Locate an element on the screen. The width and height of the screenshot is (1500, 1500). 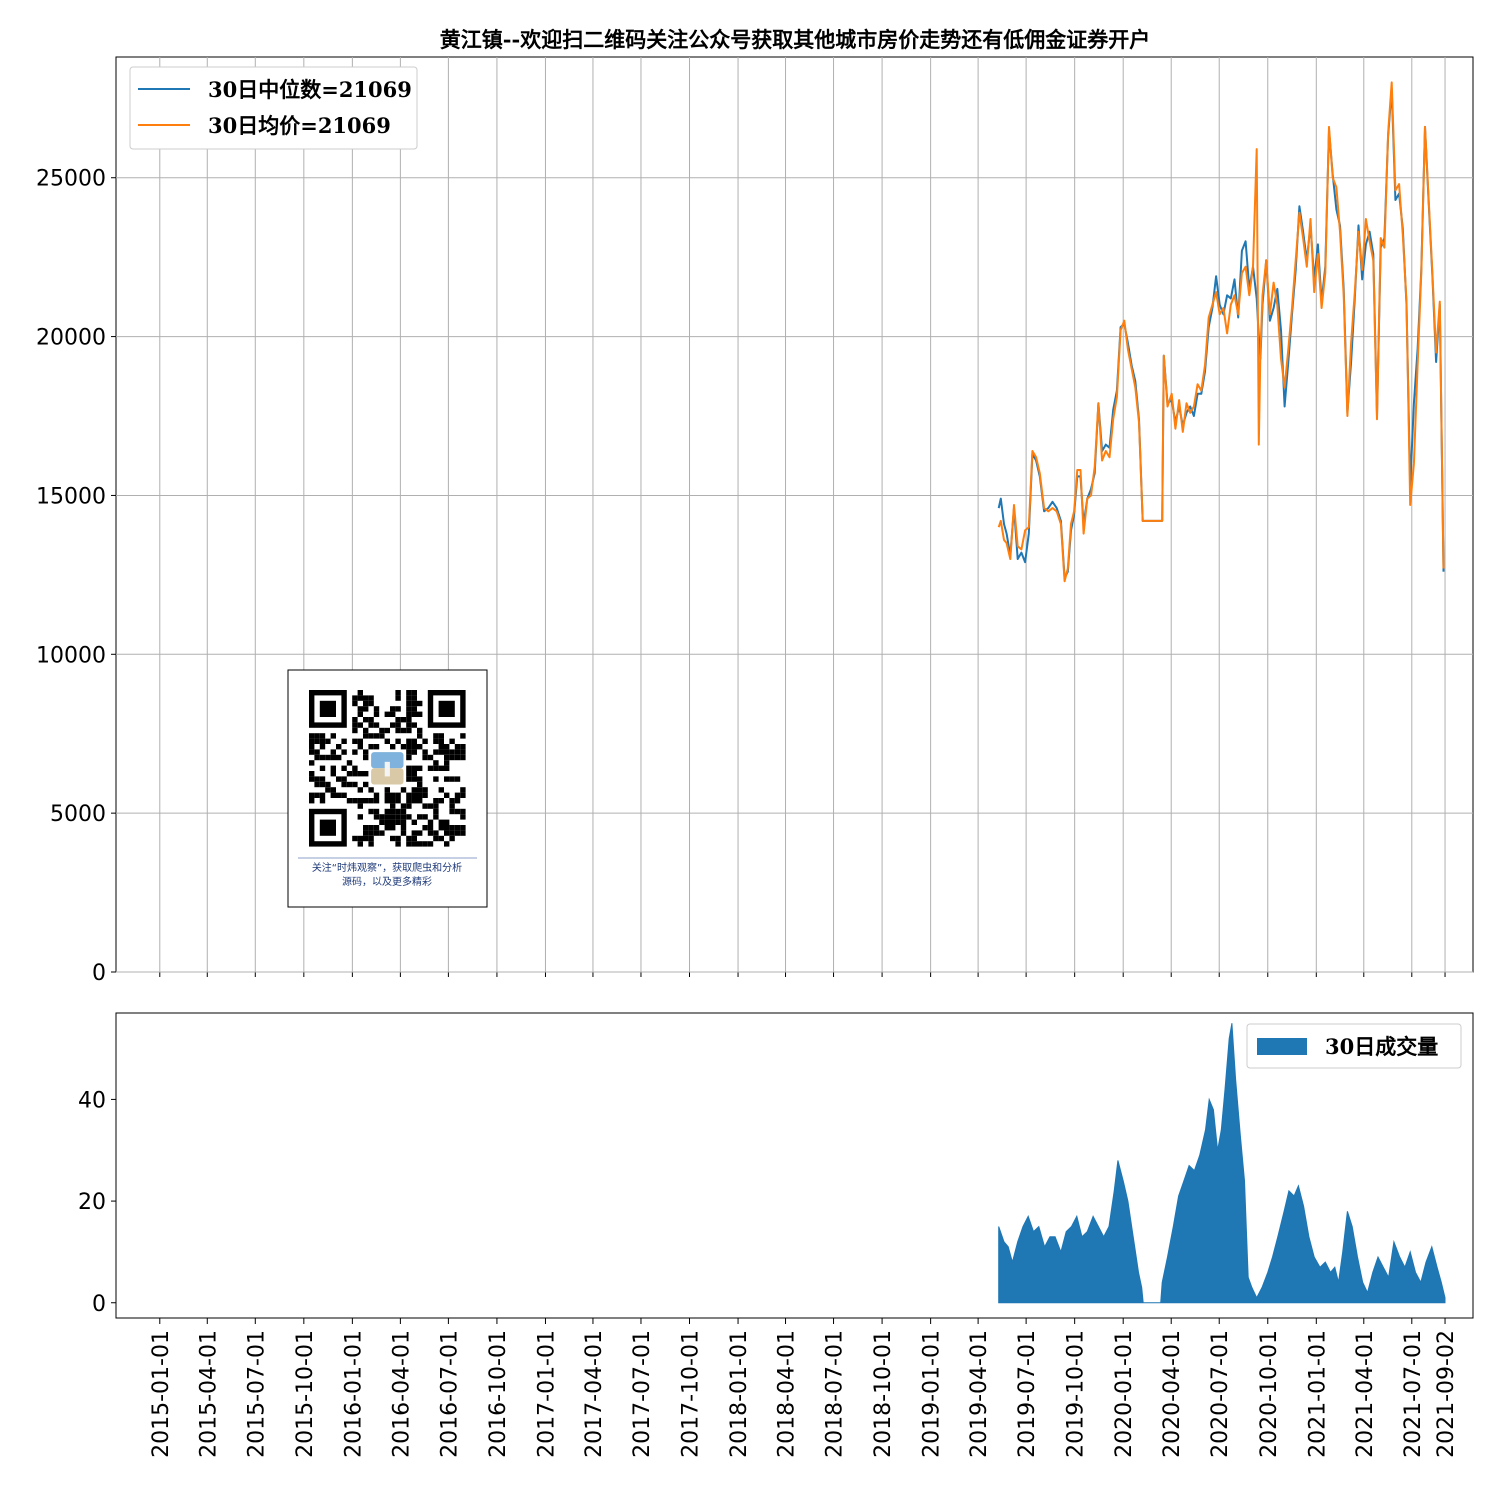
volume-x-tick-label: 2019-04-01 is located at coordinates (979, 1394).